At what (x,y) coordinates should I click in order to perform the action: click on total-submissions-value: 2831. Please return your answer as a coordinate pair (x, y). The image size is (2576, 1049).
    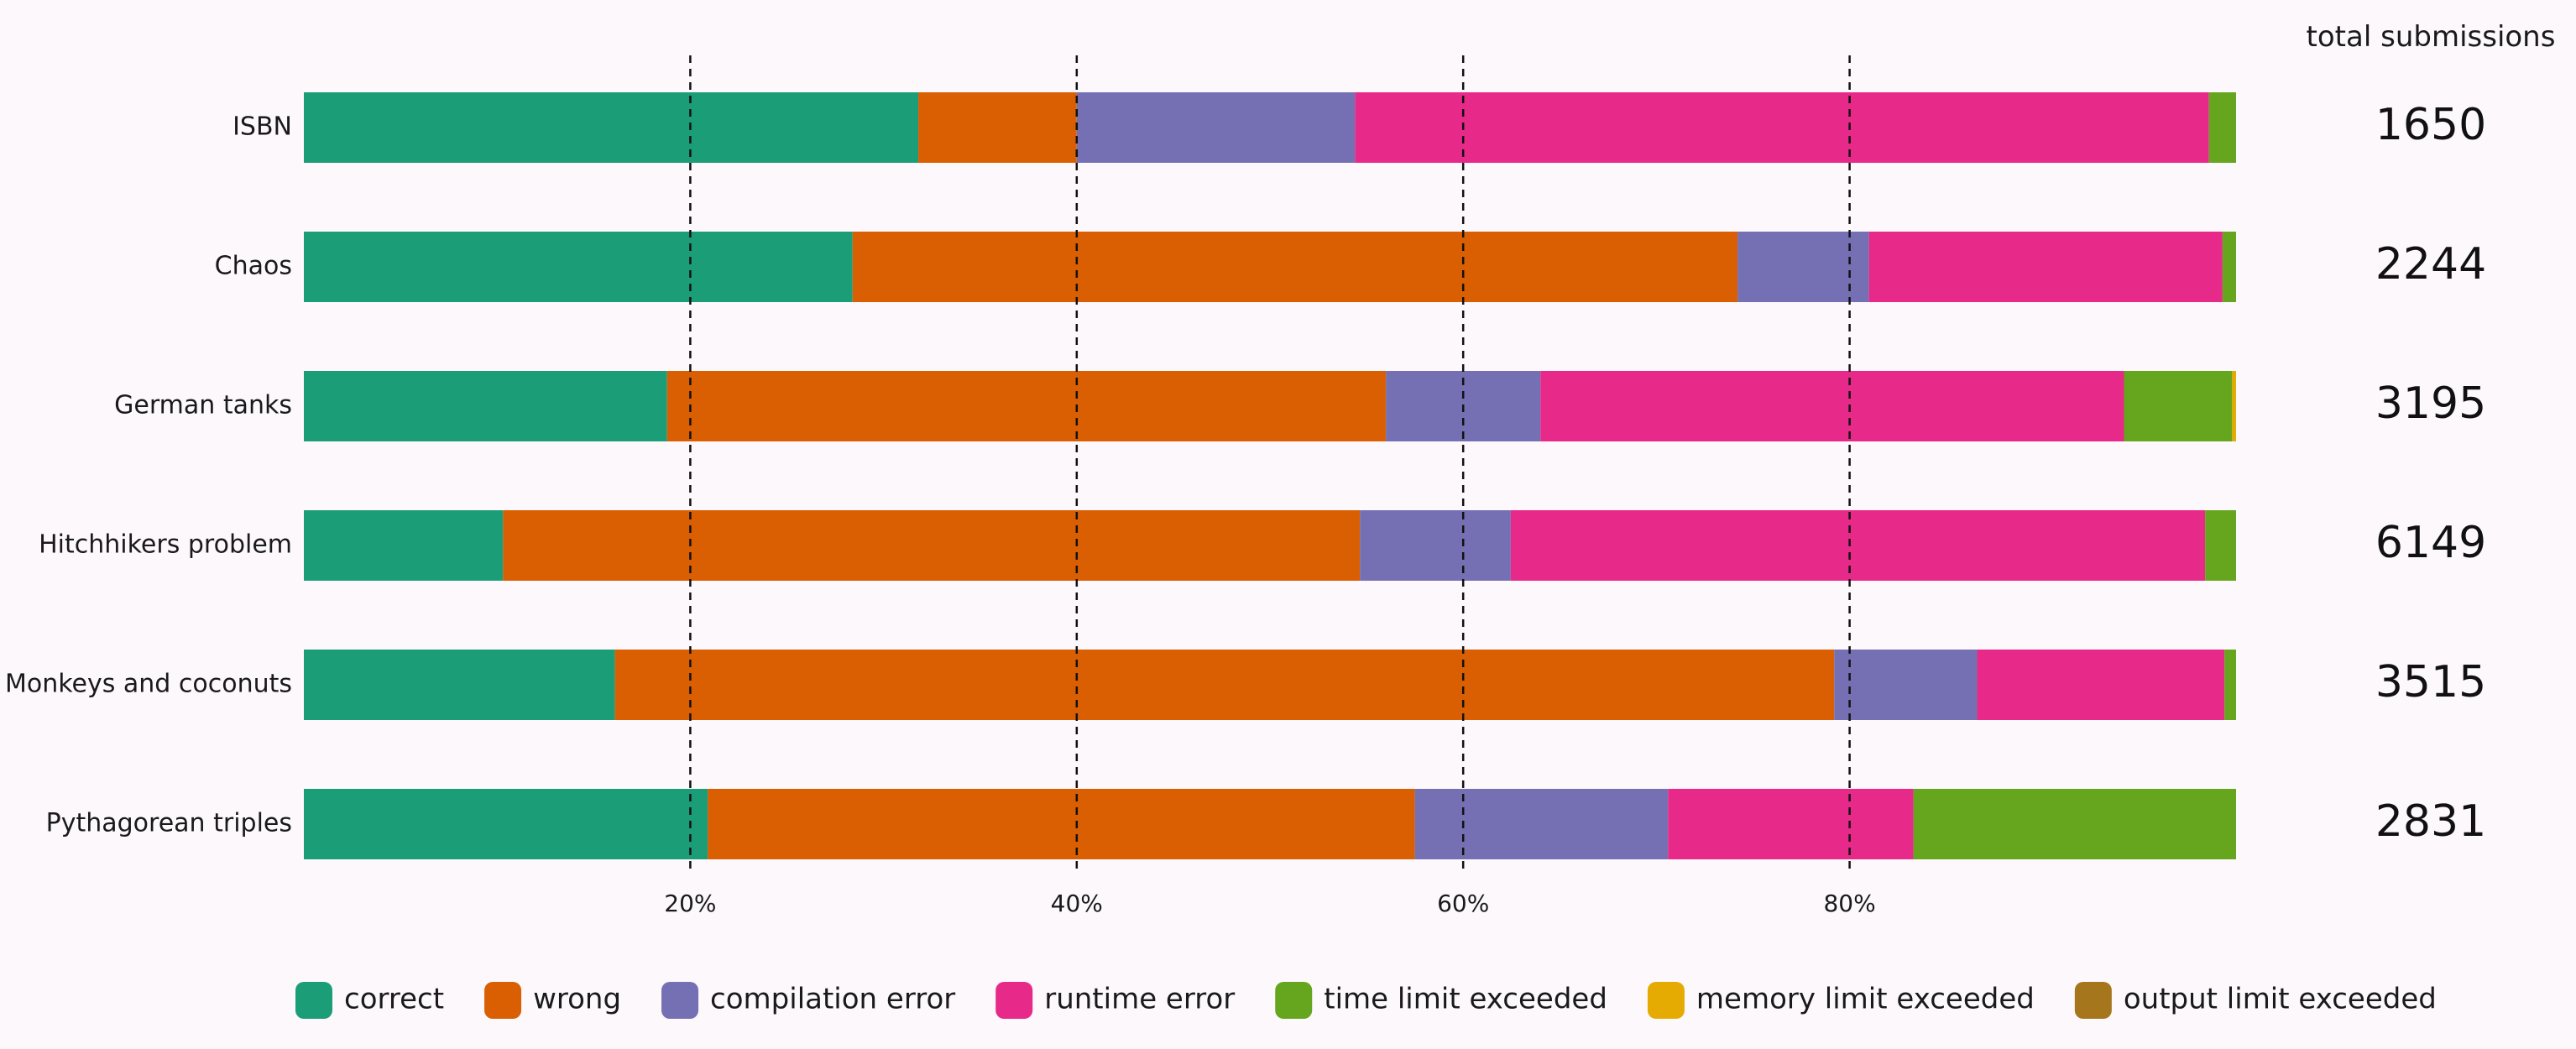
    Looking at the image, I should click on (2430, 821).